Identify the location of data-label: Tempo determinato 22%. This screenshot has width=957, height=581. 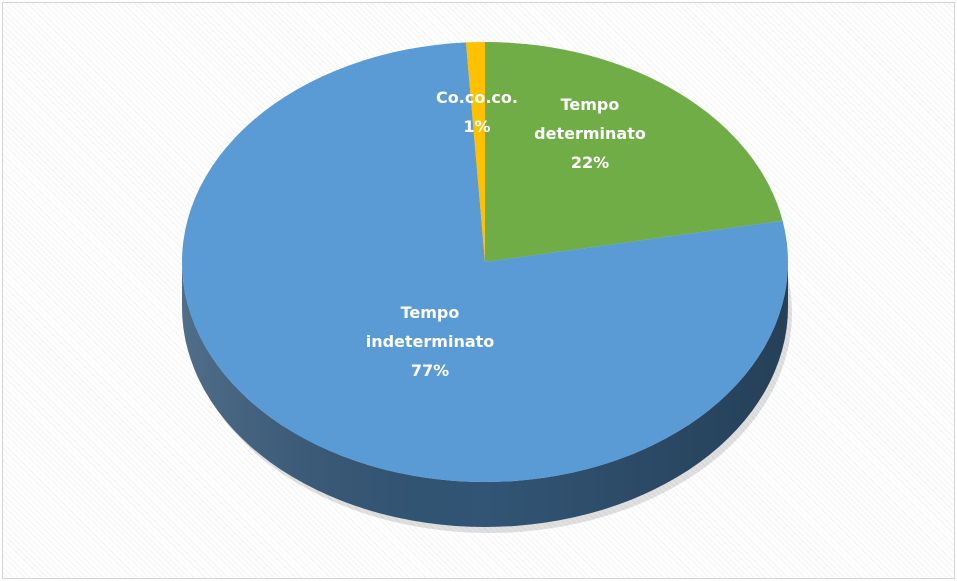
(590, 133).